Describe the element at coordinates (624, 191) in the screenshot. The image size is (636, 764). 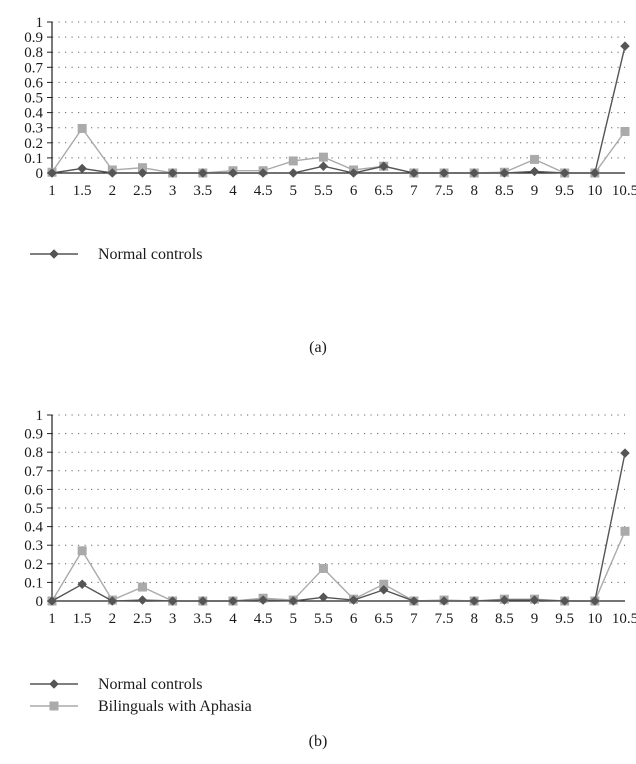
I see `x-tick-label: 10.5` at that location.